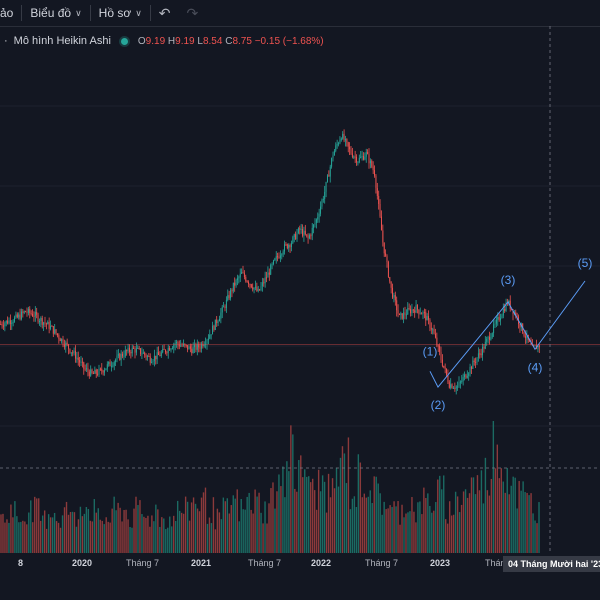  Describe the element at coordinates (62, 41) in the screenshot. I see `legend-title: Mô hình Heikin Ashi` at that location.